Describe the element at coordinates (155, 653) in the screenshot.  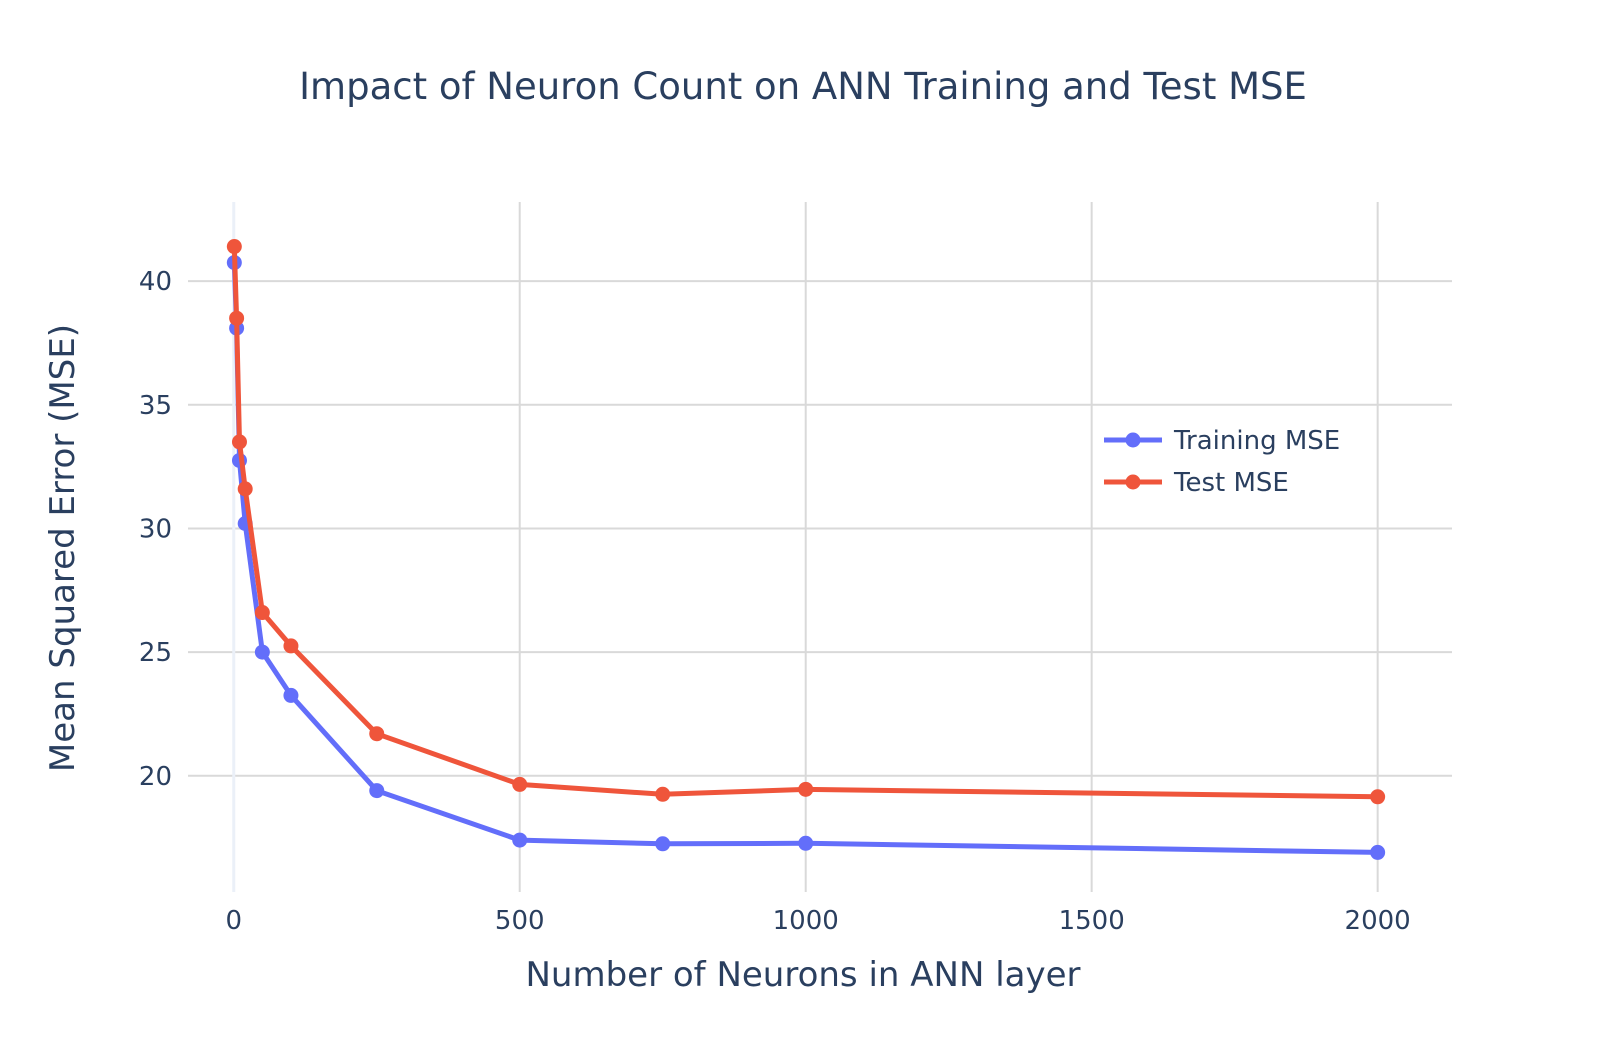
I see `y-tick-label: 25` at that location.